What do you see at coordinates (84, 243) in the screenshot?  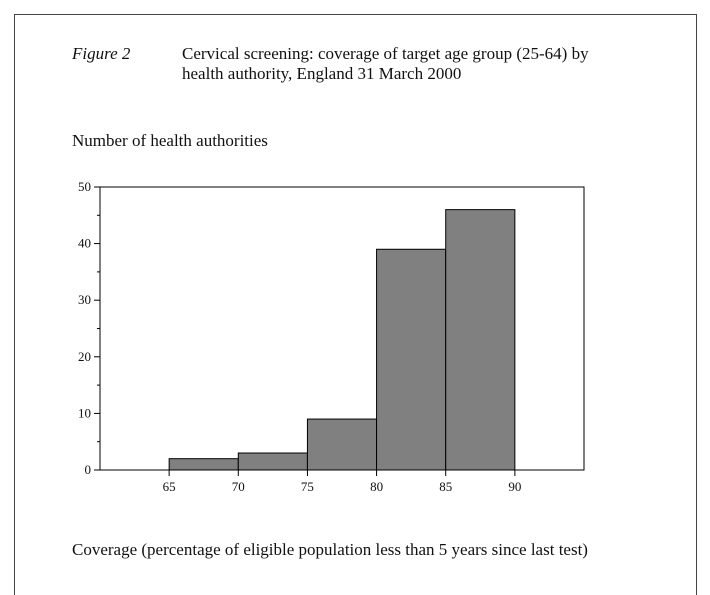 I see `y-tick-label: 40` at bounding box center [84, 243].